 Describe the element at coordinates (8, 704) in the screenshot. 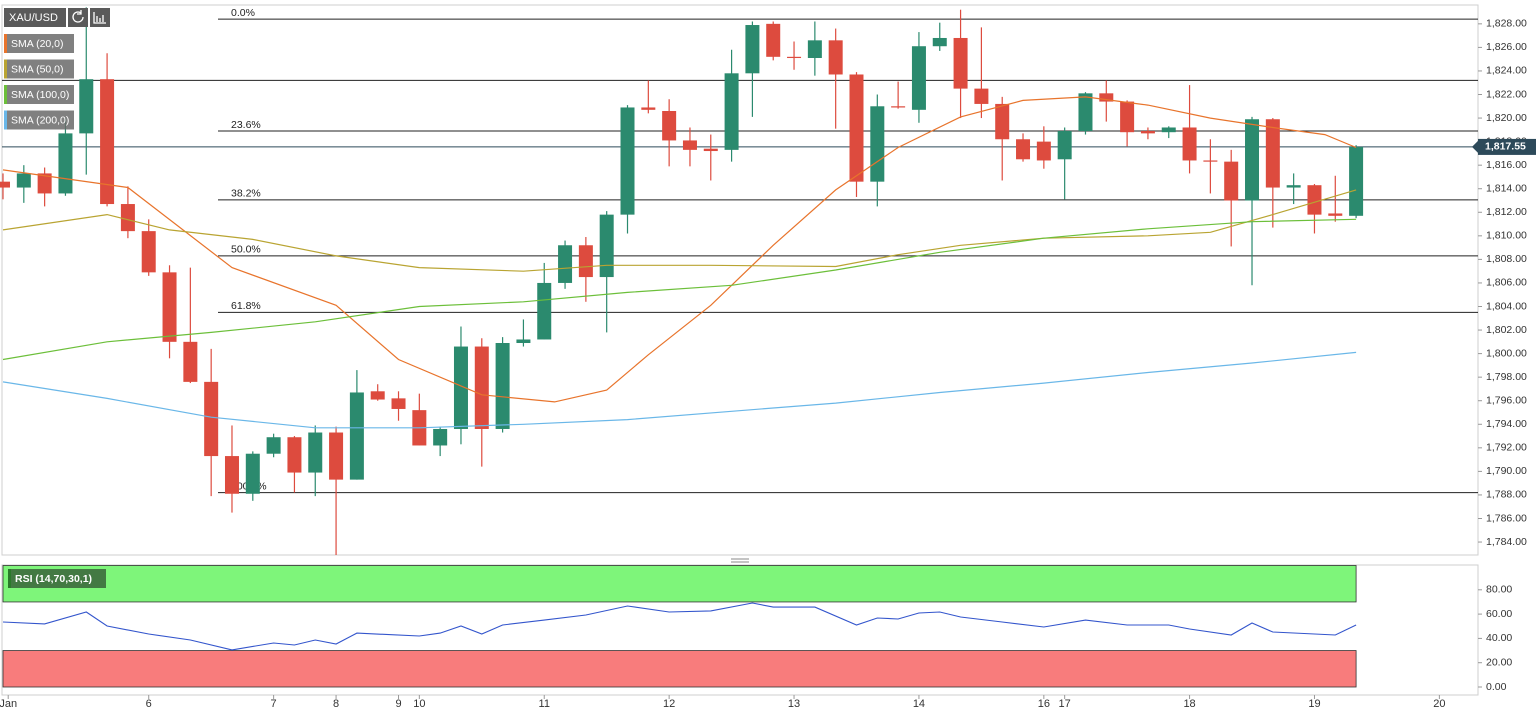

I see `x-tick-label: Jan` at that location.